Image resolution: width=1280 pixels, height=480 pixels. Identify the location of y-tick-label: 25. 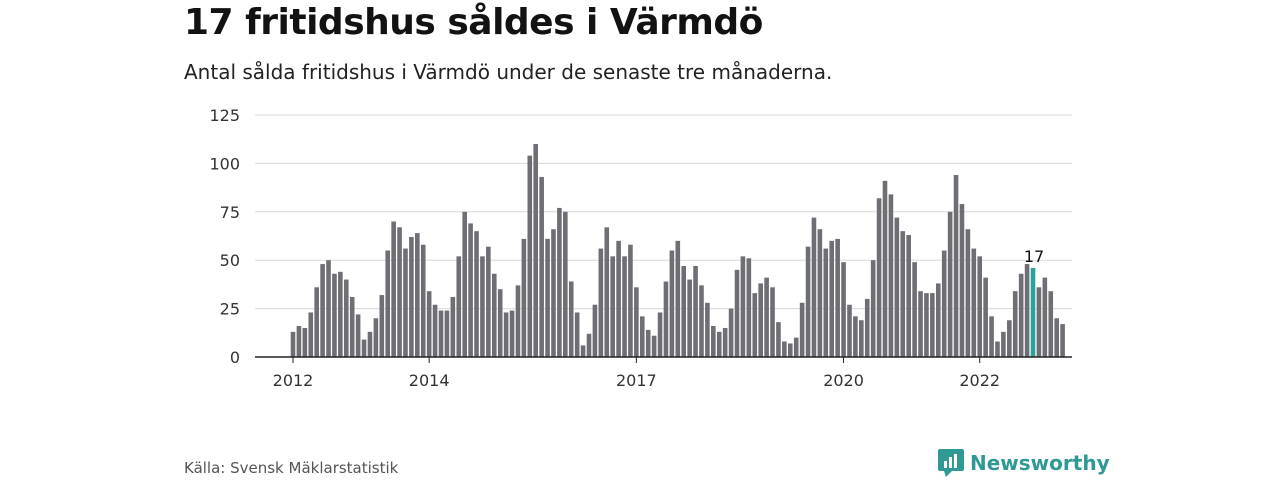
(230, 309).